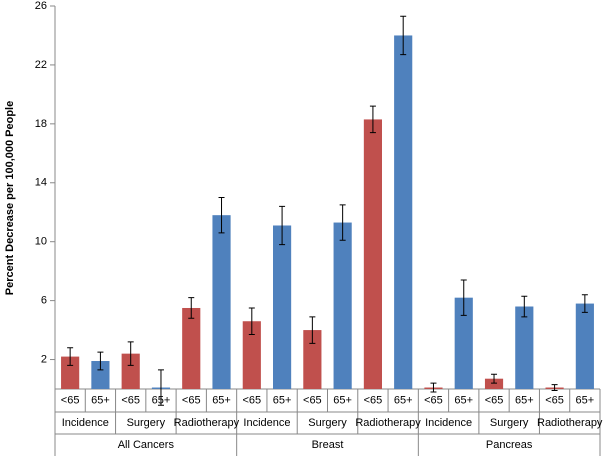  Describe the element at coordinates (328, 445) in the screenshot. I see `group-label: Breast` at that location.